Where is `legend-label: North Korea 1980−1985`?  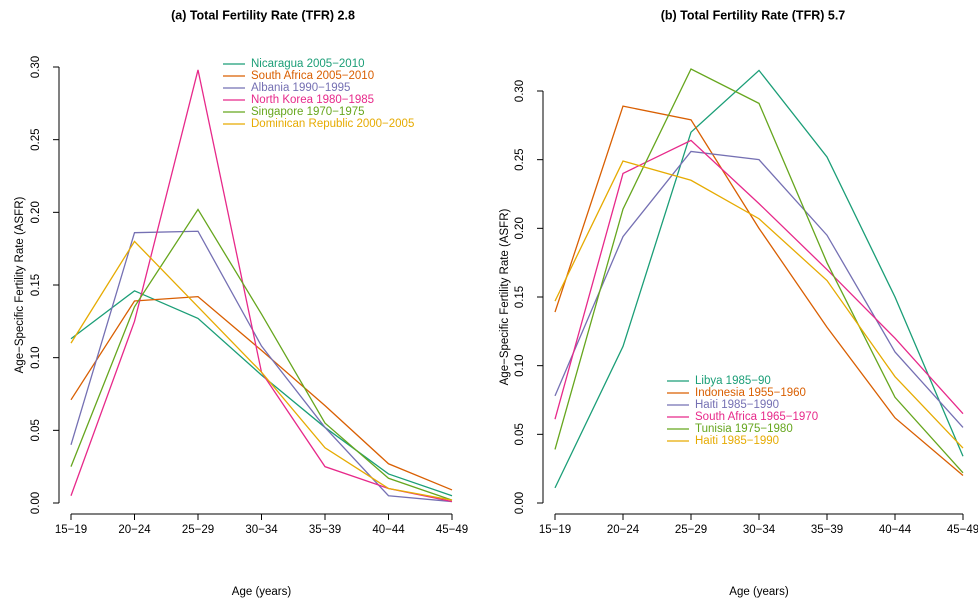
legend-label: North Korea 1980−1985 is located at coordinates (312, 100).